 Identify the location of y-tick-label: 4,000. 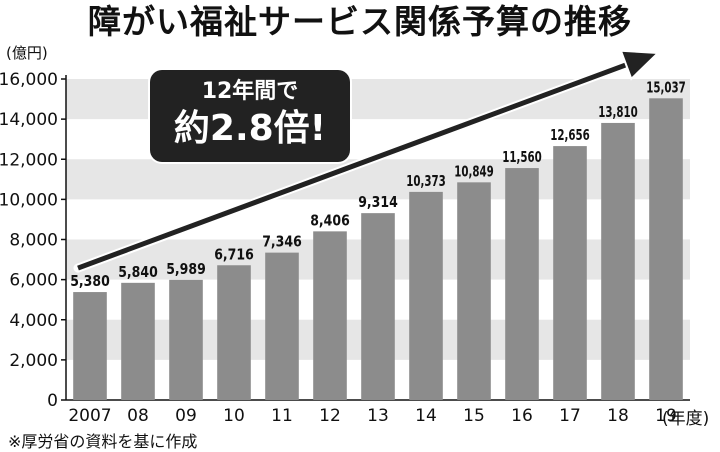
(33, 321).